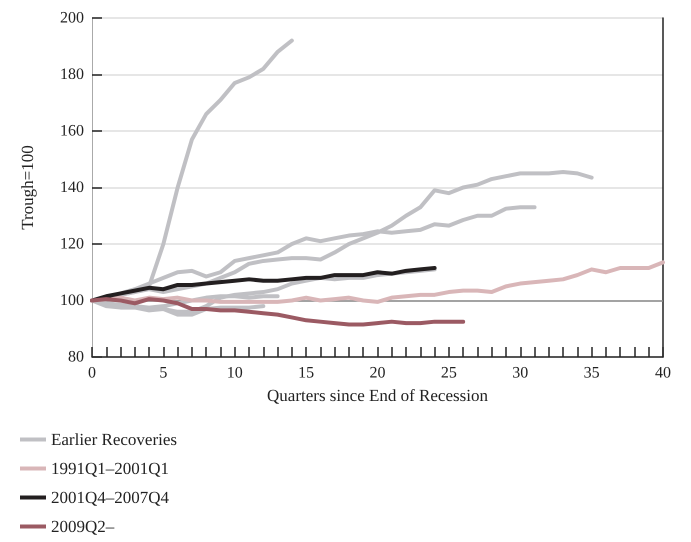  Describe the element at coordinates (72, 187) in the screenshot. I see `y-tick-label: 140` at that location.